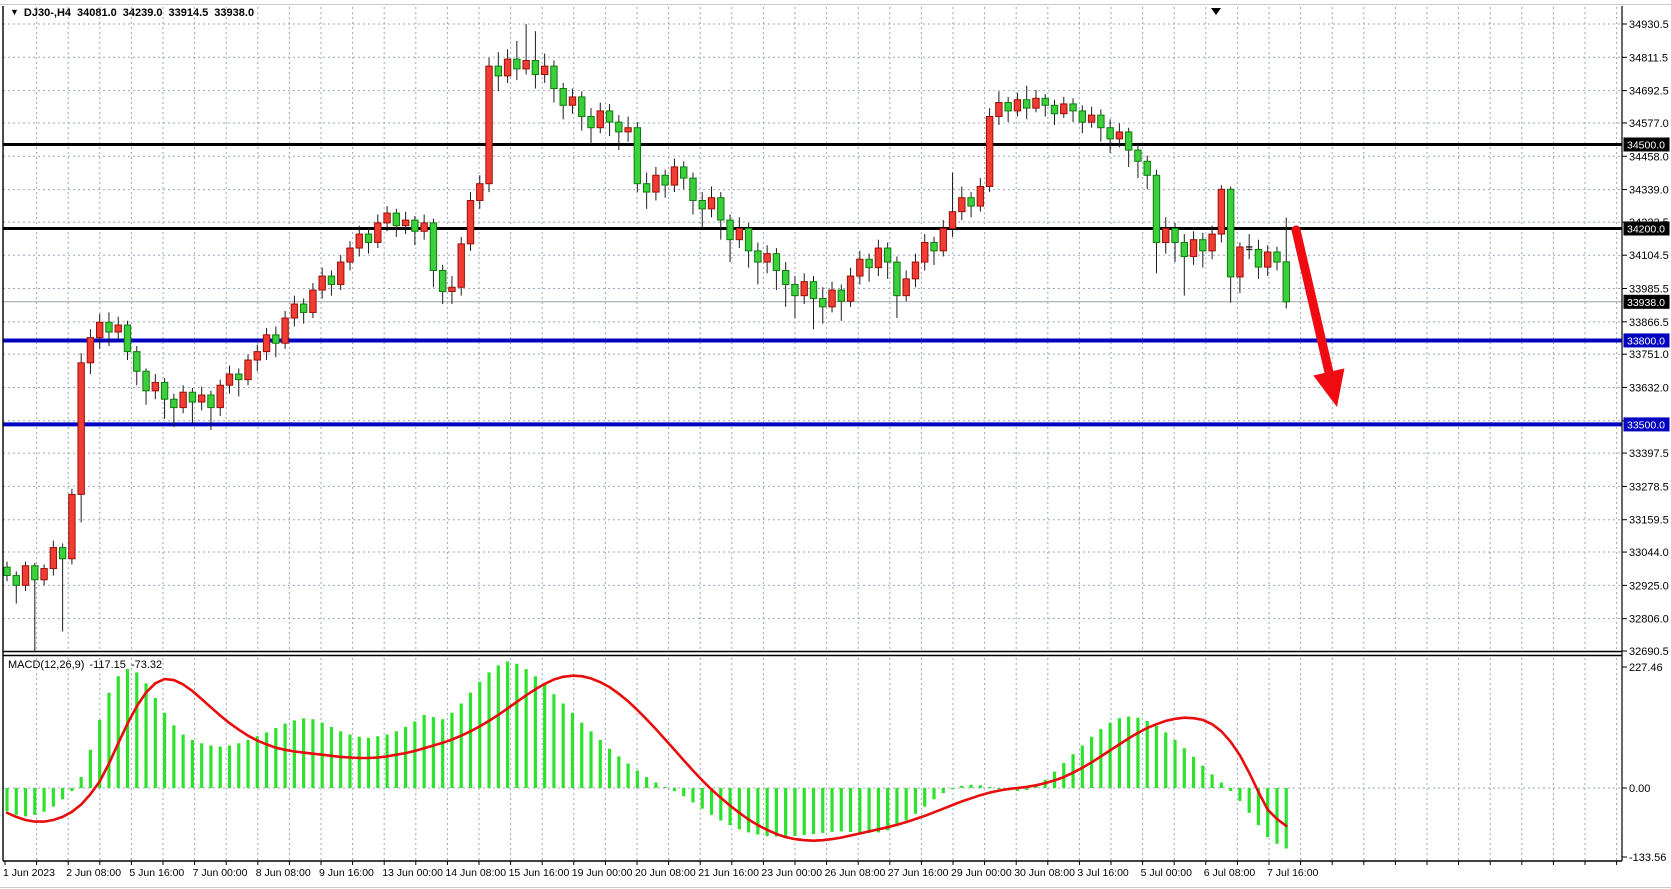 The height and width of the screenshot is (889, 1671). I want to click on price-axis-label: 33278.5, so click(1649, 487).